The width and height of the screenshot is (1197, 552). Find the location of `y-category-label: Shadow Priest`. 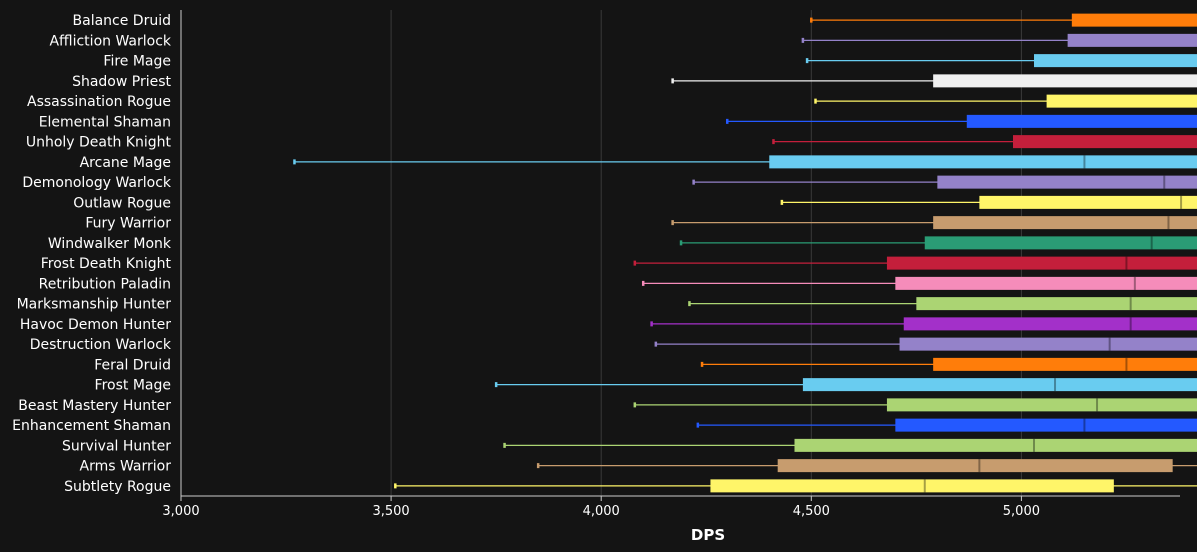

y-category-label: Shadow Priest is located at coordinates (121, 82).